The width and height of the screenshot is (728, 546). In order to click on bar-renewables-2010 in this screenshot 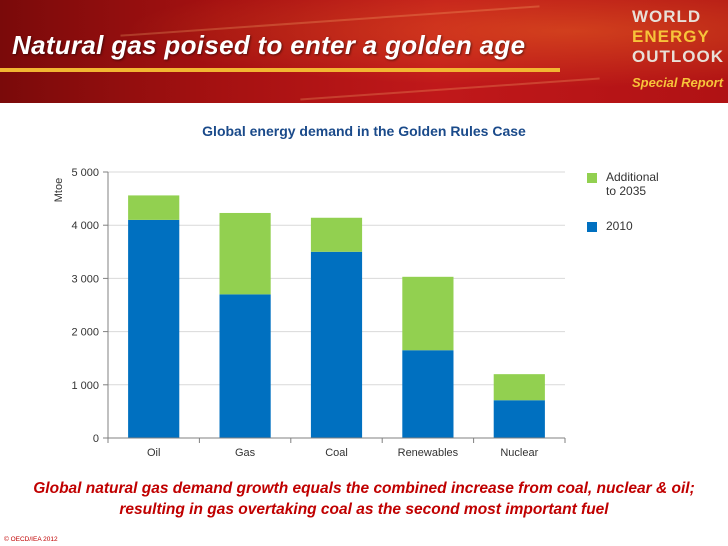, I will do `click(428, 394)`.